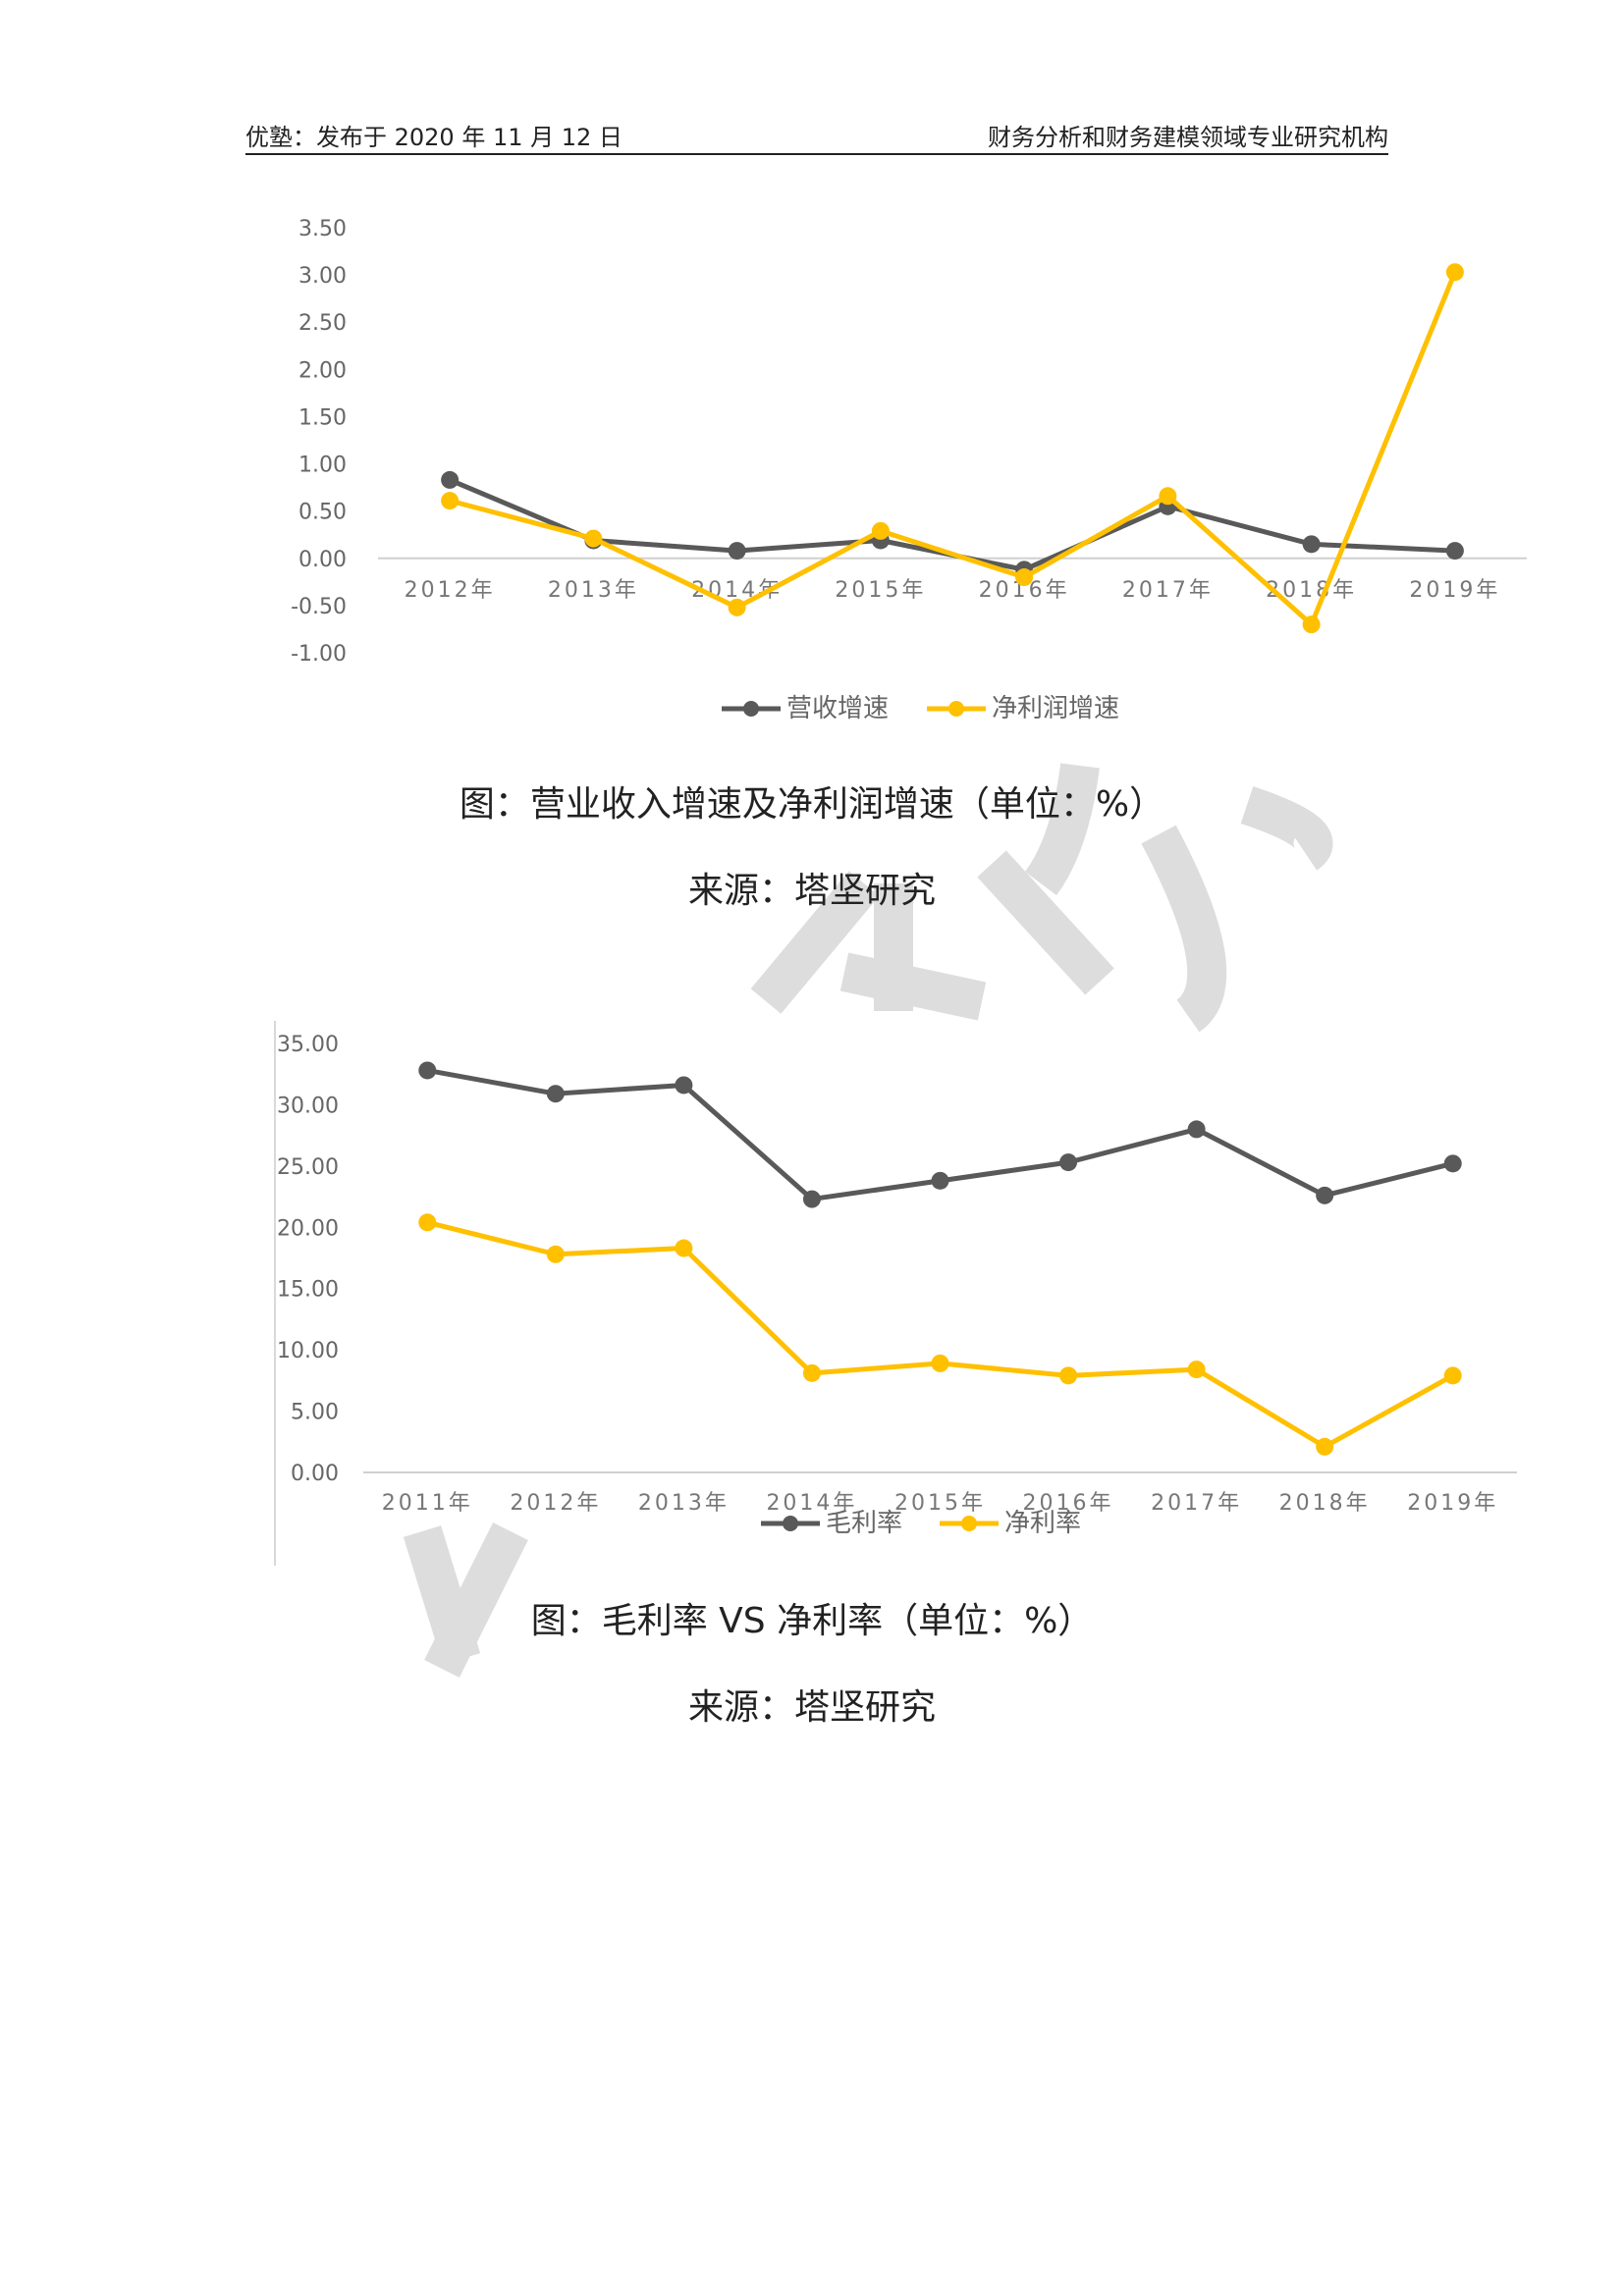 This screenshot has width=1624, height=2296. Describe the element at coordinates (315, 1413) in the screenshot. I see `y-tick-label: 5.00` at that location.